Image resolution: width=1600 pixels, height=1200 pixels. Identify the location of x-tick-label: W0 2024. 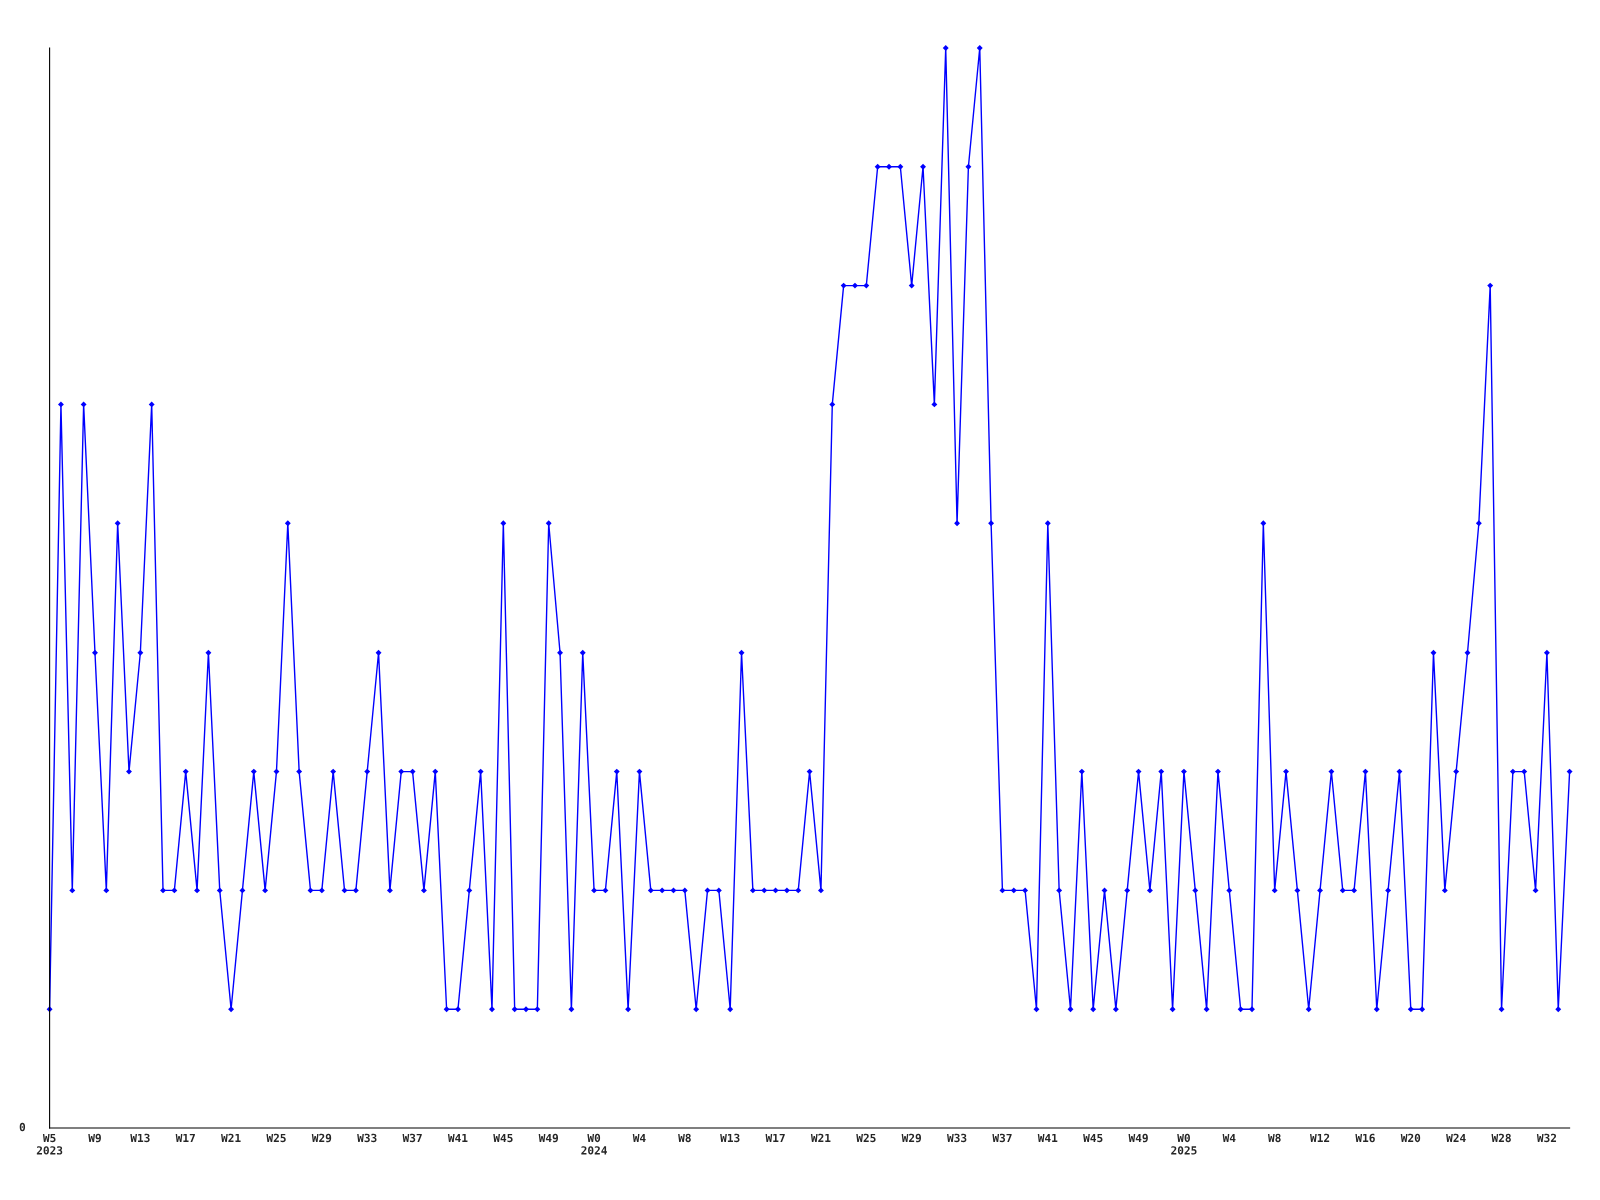
(594, 1144).